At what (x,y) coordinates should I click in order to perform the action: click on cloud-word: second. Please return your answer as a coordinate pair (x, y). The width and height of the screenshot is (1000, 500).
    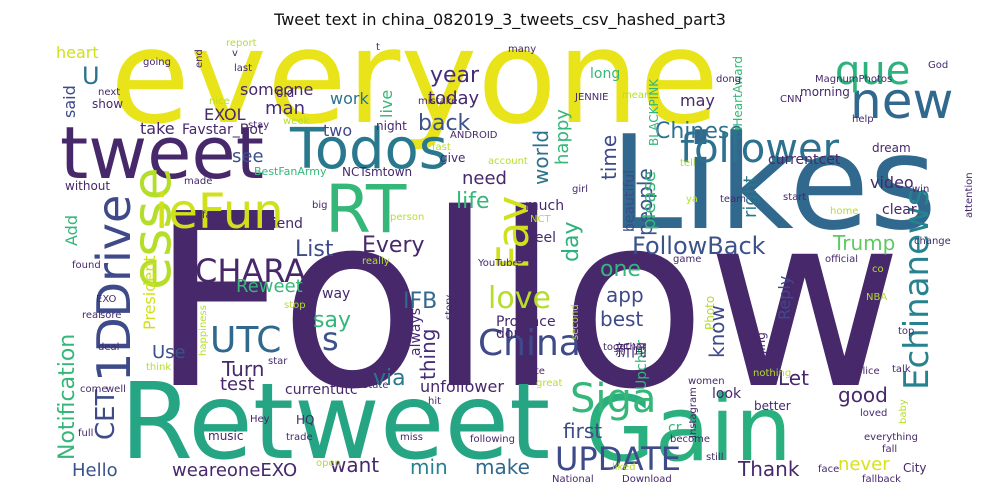
    Looking at the image, I should click on (575, 322).